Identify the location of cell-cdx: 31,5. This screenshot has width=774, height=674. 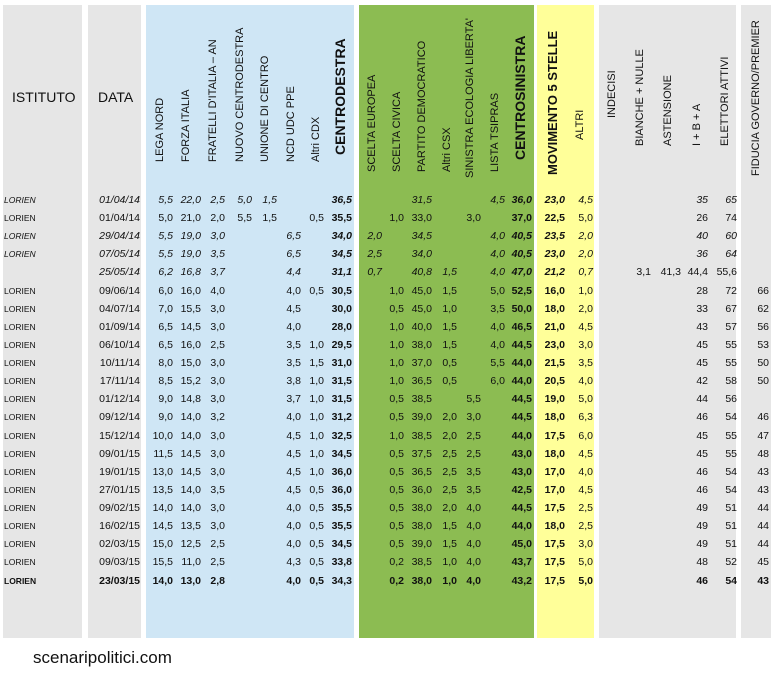
(341, 399).